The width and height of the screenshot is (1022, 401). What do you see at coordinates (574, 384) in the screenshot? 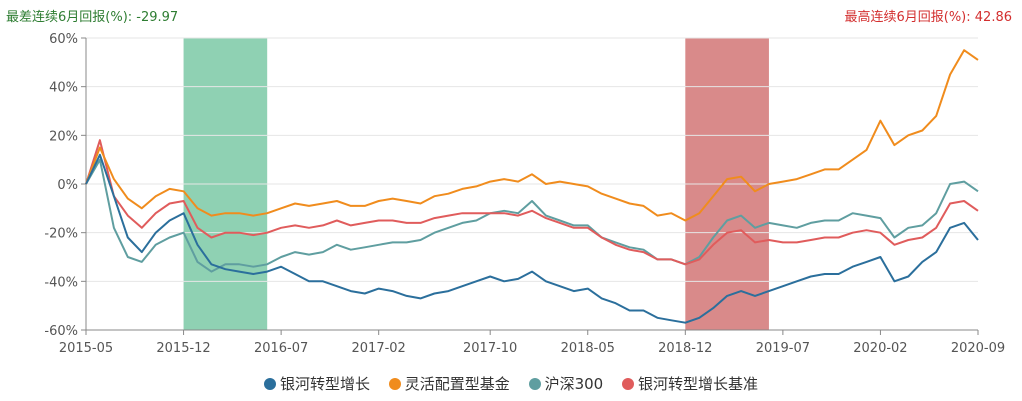
I see `legend-label-csi300: 沪深300` at bounding box center [574, 384].